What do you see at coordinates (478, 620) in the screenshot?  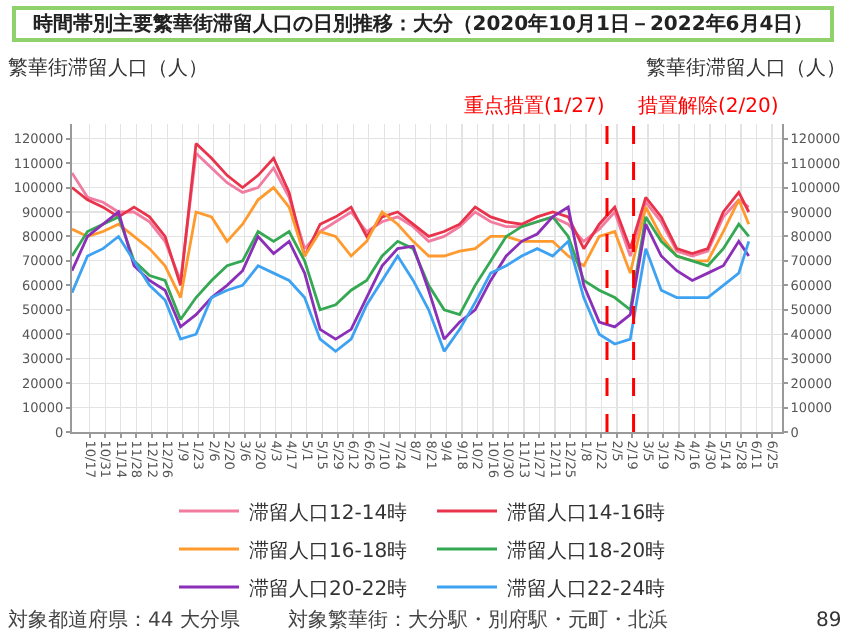 I see `text: 対象繁華街：大分駅・別府駅・元町・北浜` at bounding box center [478, 620].